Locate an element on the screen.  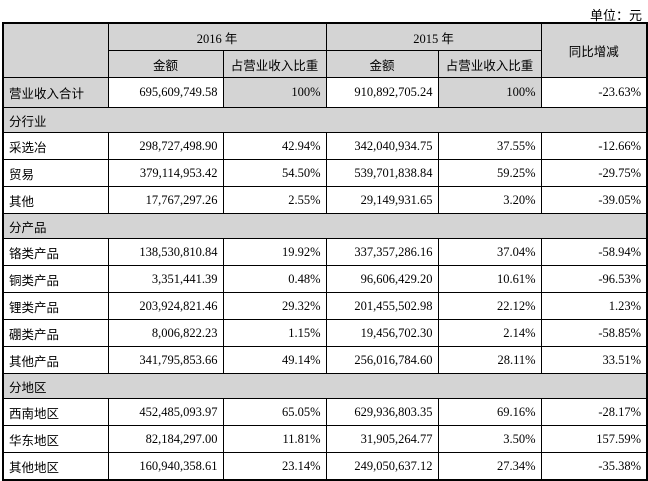
ratio-2016-cell: 49.14% is located at coordinates (274, 360).